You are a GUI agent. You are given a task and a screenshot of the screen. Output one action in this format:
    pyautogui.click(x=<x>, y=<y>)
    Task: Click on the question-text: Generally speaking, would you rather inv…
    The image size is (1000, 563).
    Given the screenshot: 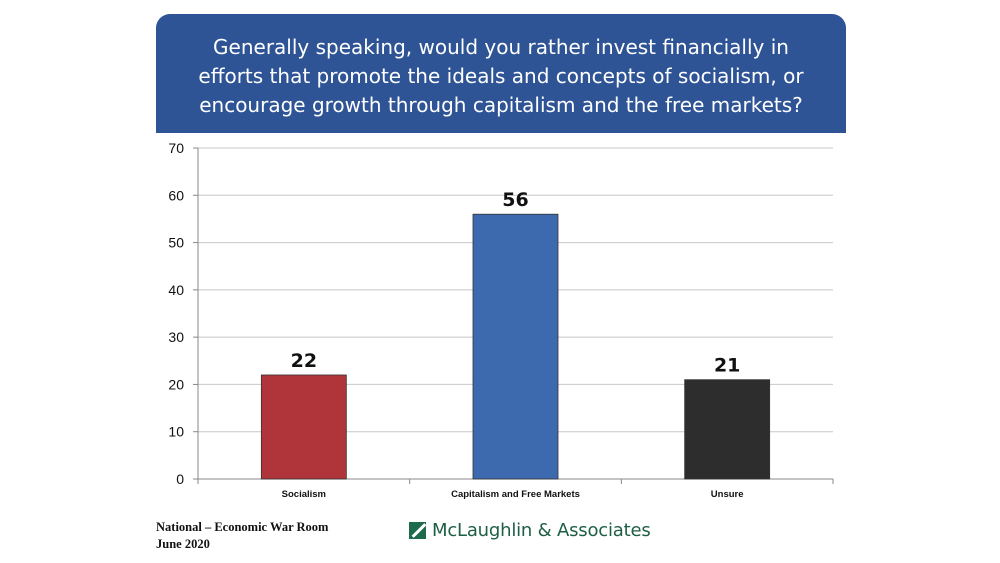 What is the action you would take?
    pyautogui.click(x=501, y=76)
    